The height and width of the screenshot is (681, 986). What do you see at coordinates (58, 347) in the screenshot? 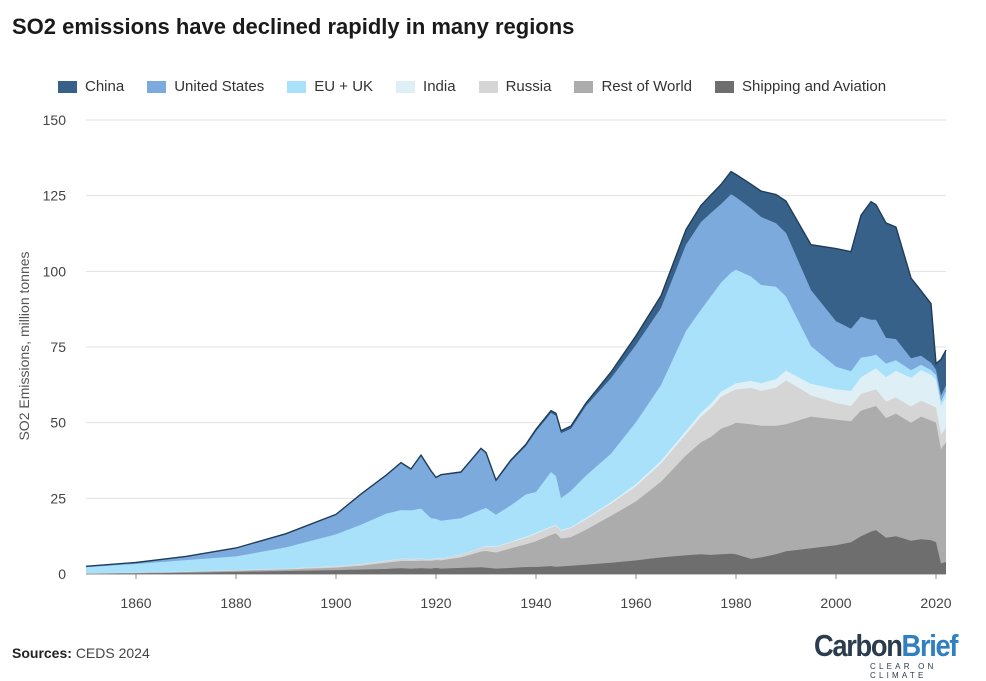
I see `y-tick-label: 75` at bounding box center [58, 347].